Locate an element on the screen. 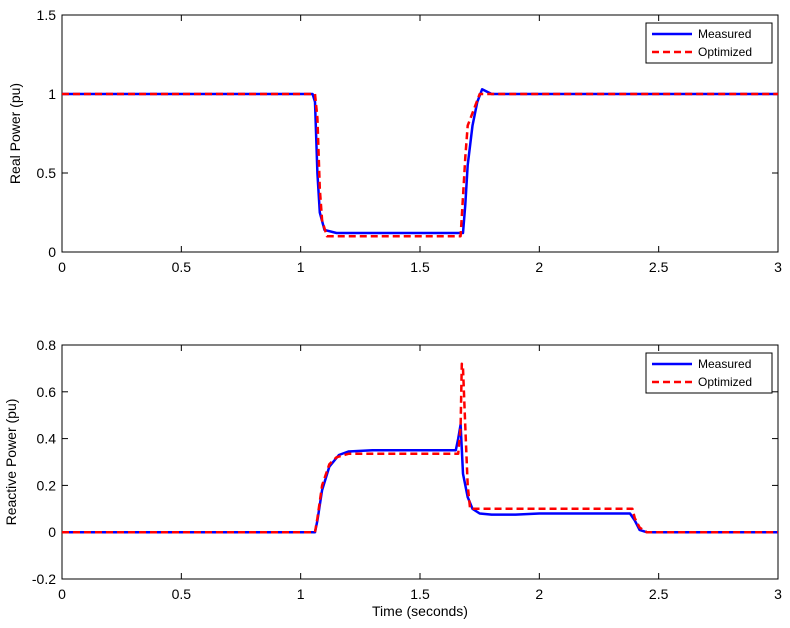 This screenshot has width=790, height=628. y-tick-label: 1.5 is located at coordinates (47, 15).